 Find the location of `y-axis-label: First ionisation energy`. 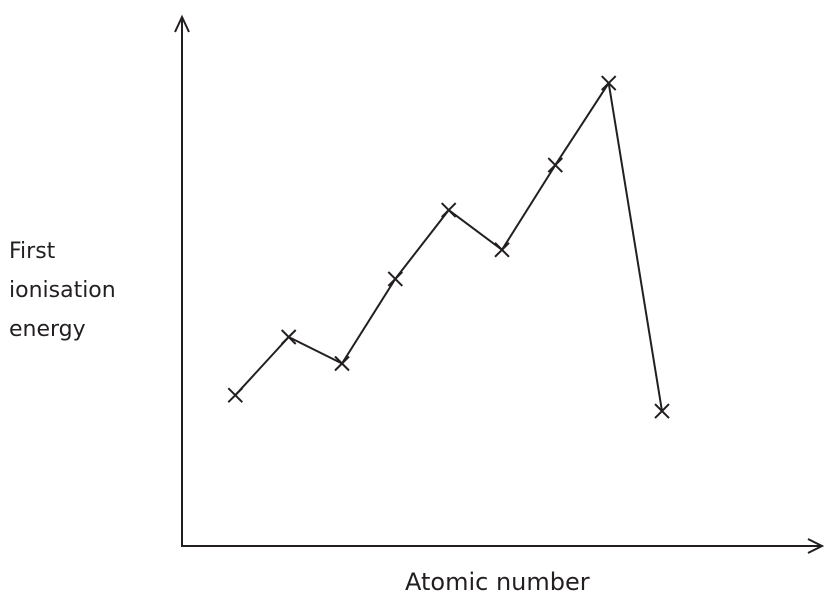

y-axis-label: First ionisation energy is located at coordinates (62, 290).